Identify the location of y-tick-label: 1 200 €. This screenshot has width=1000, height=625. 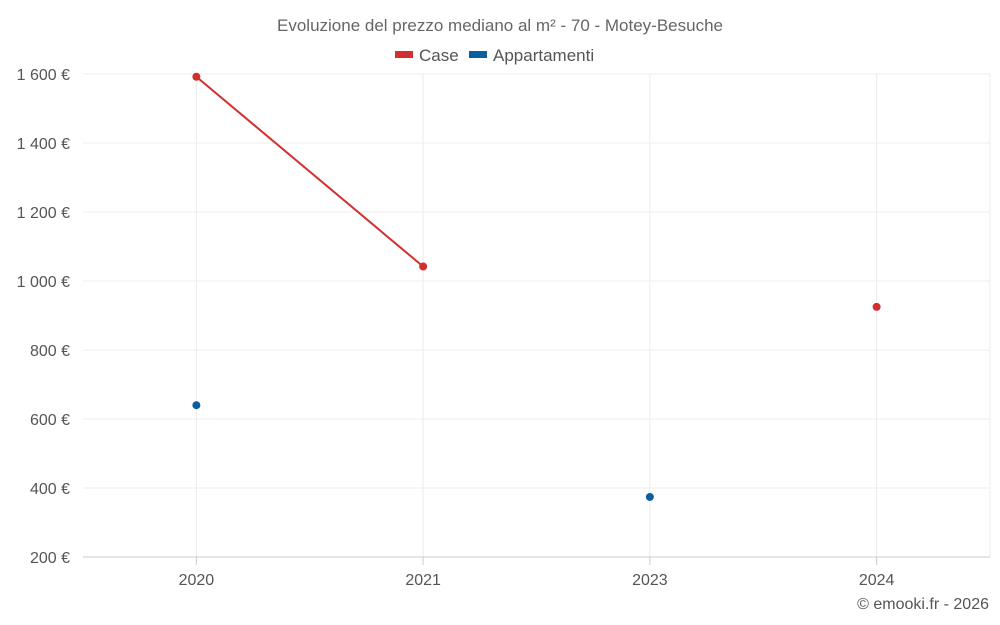
(43, 213).